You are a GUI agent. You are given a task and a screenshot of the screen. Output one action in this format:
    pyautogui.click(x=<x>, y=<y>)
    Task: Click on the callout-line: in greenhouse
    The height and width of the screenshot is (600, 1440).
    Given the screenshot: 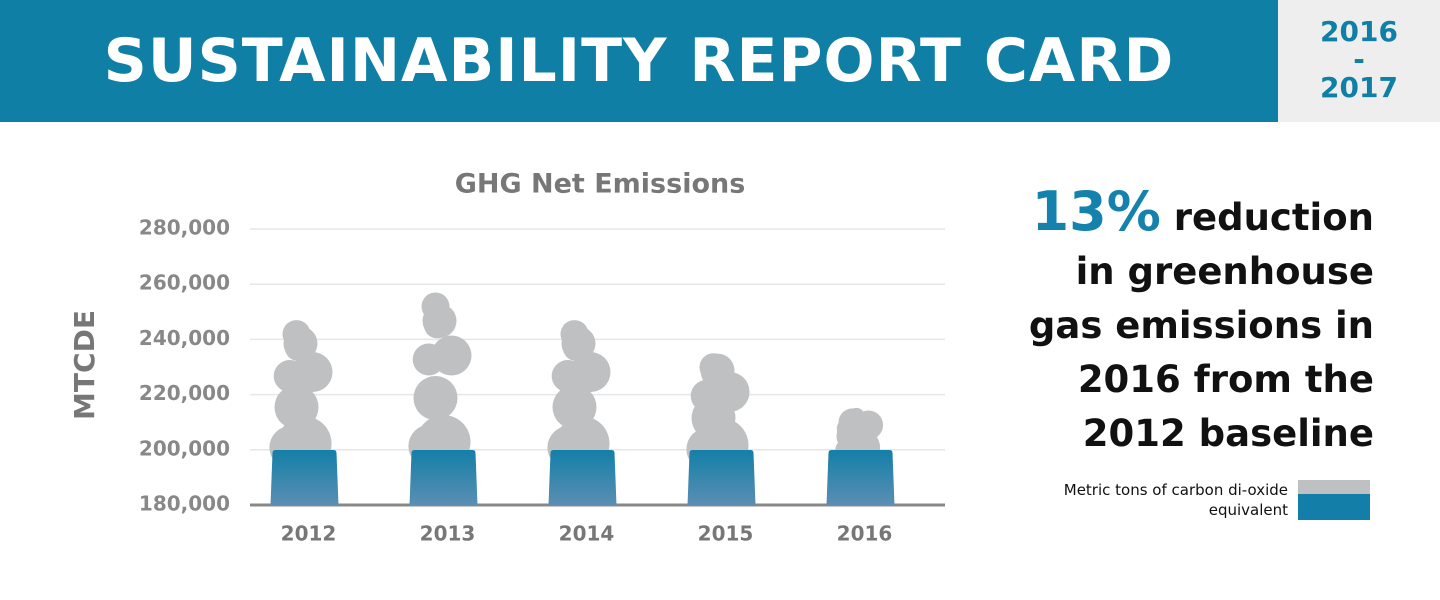 What is the action you would take?
    pyautogui.click(x=1201, y=272)
    